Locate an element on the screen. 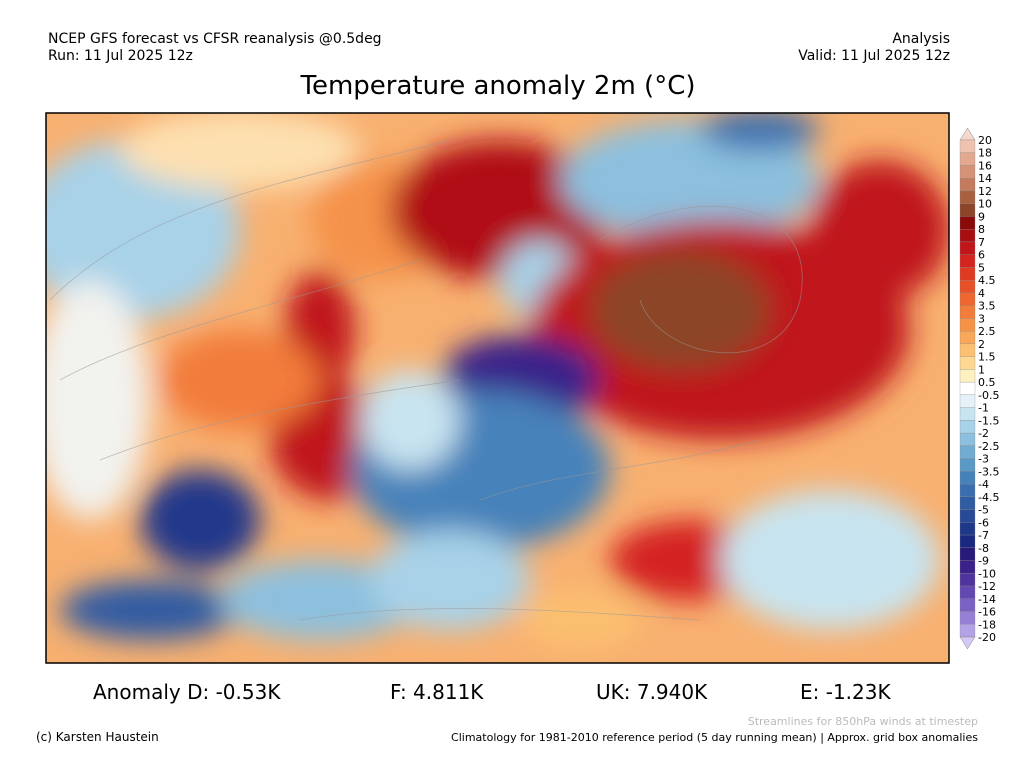  colorbar-label: 12 is located at coordinates (985, 191).